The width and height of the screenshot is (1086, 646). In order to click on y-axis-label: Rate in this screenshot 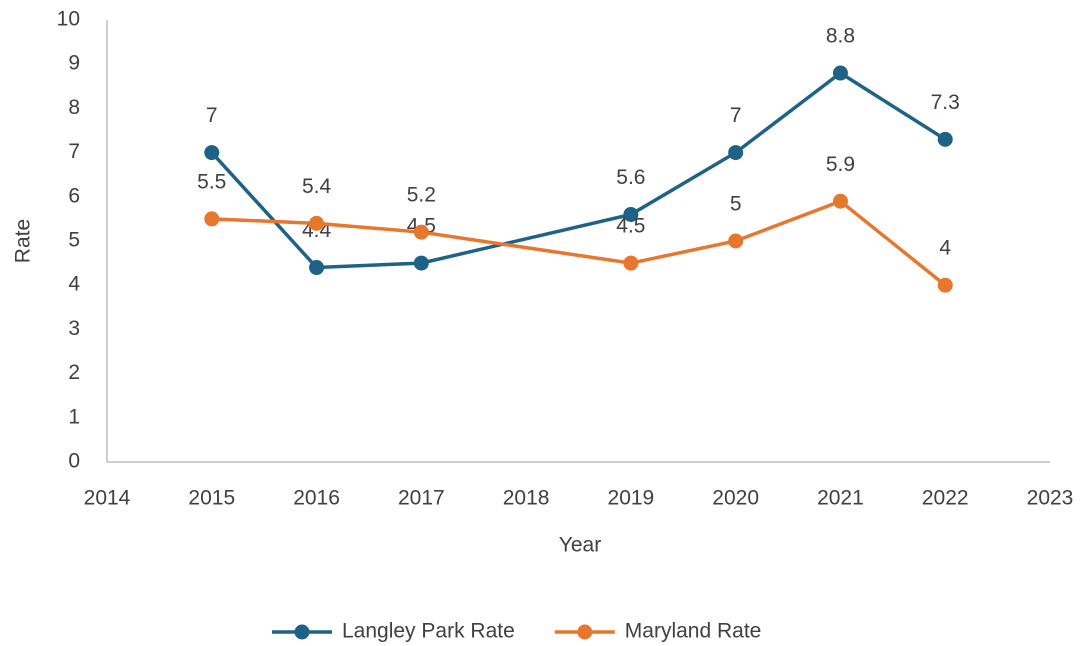, I will do `click(23, 241)`.